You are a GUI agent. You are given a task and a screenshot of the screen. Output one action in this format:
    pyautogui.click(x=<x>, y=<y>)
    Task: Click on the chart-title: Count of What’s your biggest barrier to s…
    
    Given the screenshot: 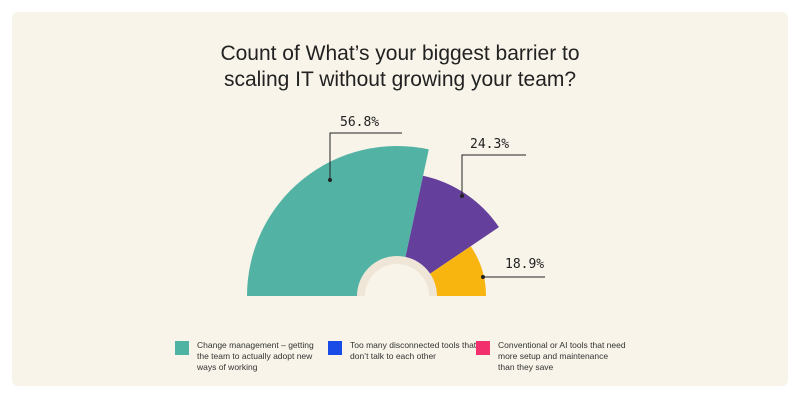 What is the action you would take?
    pyautogui.click(x=399, y=66)
    